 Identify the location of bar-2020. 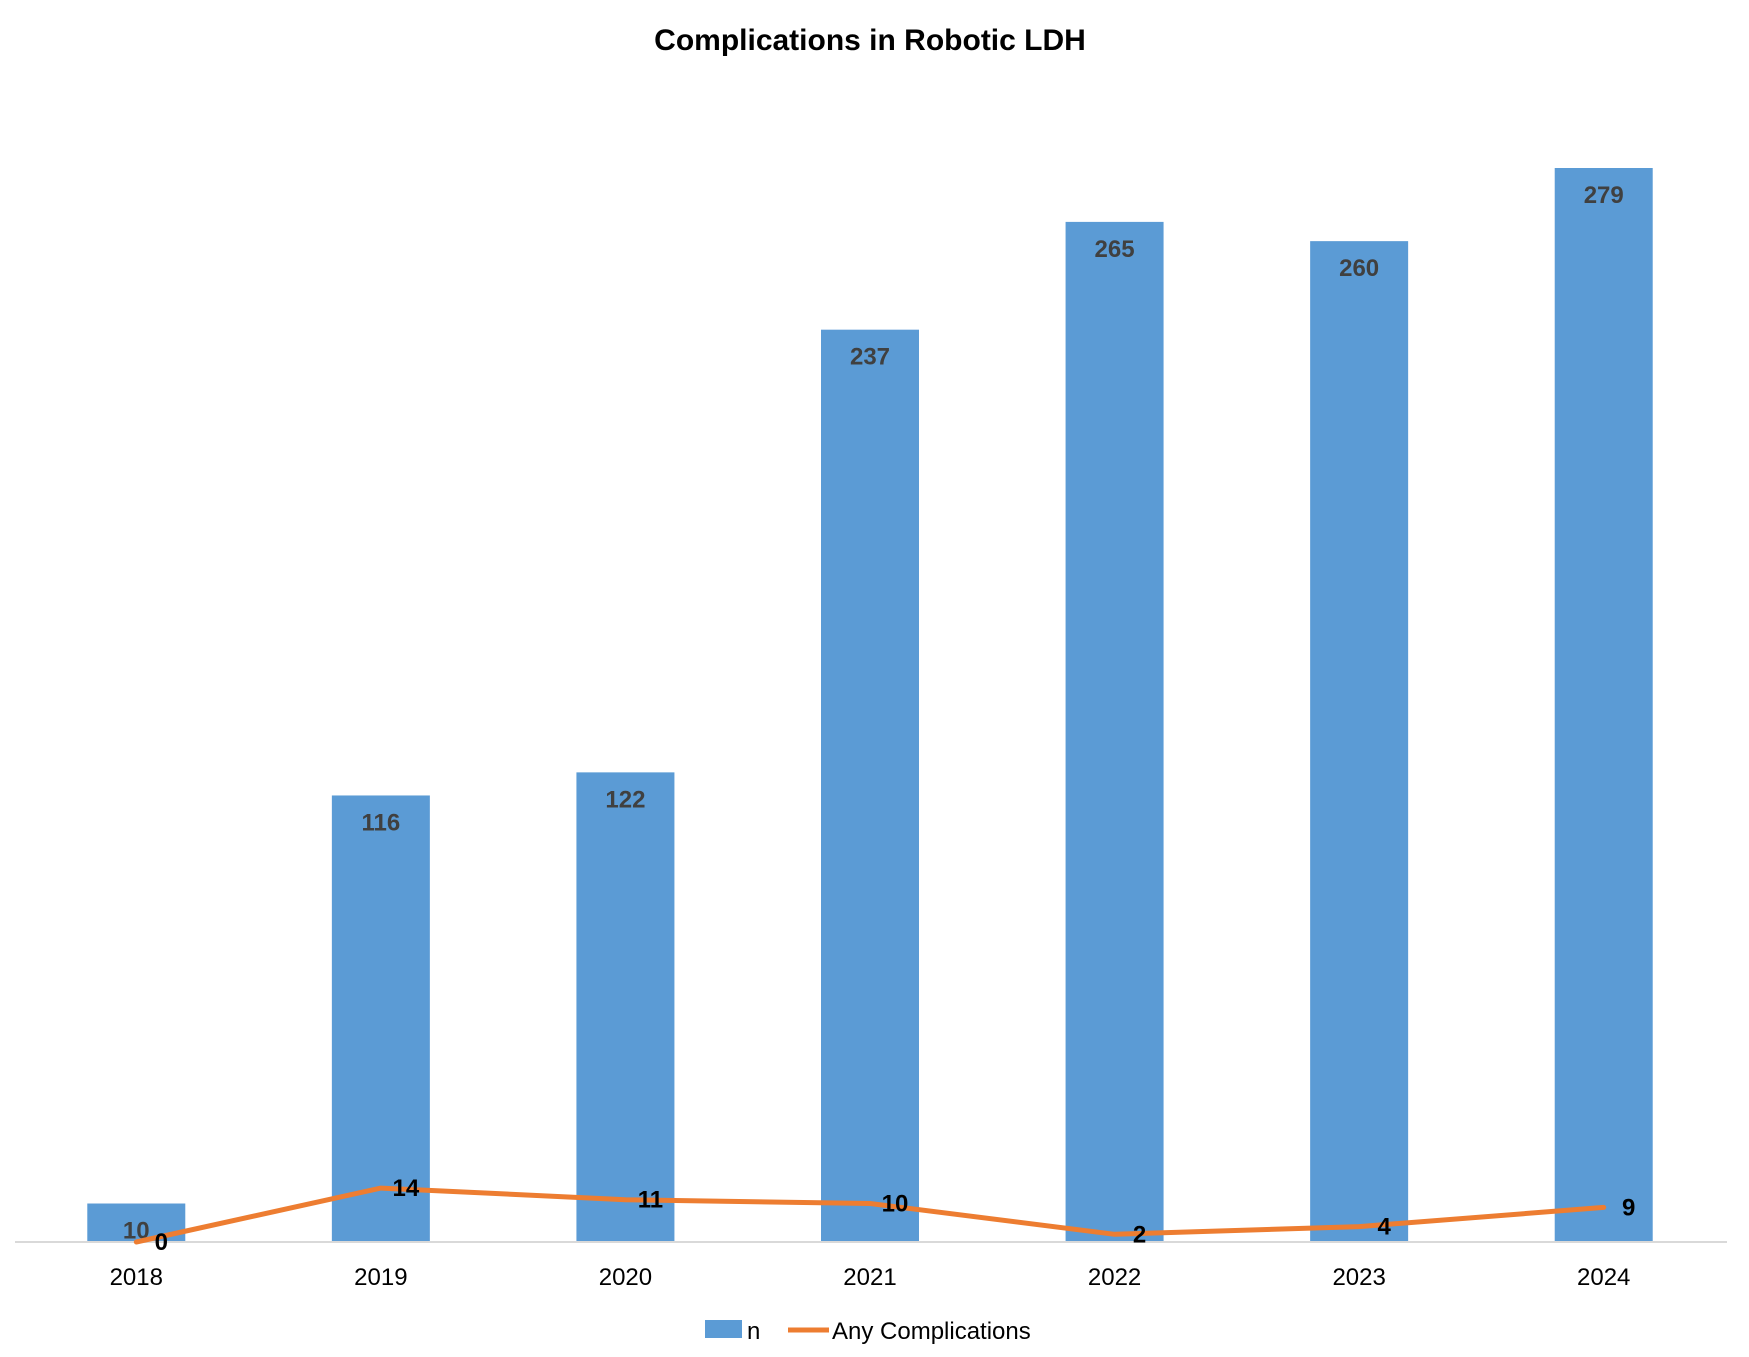
(625, 1007).